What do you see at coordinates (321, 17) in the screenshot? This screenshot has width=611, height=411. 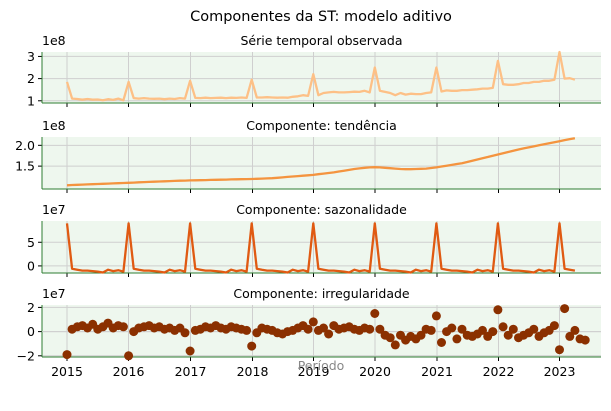 I see `figure-title: Componentes da ST: modelo aditivo` at bounding box center [321, 17].